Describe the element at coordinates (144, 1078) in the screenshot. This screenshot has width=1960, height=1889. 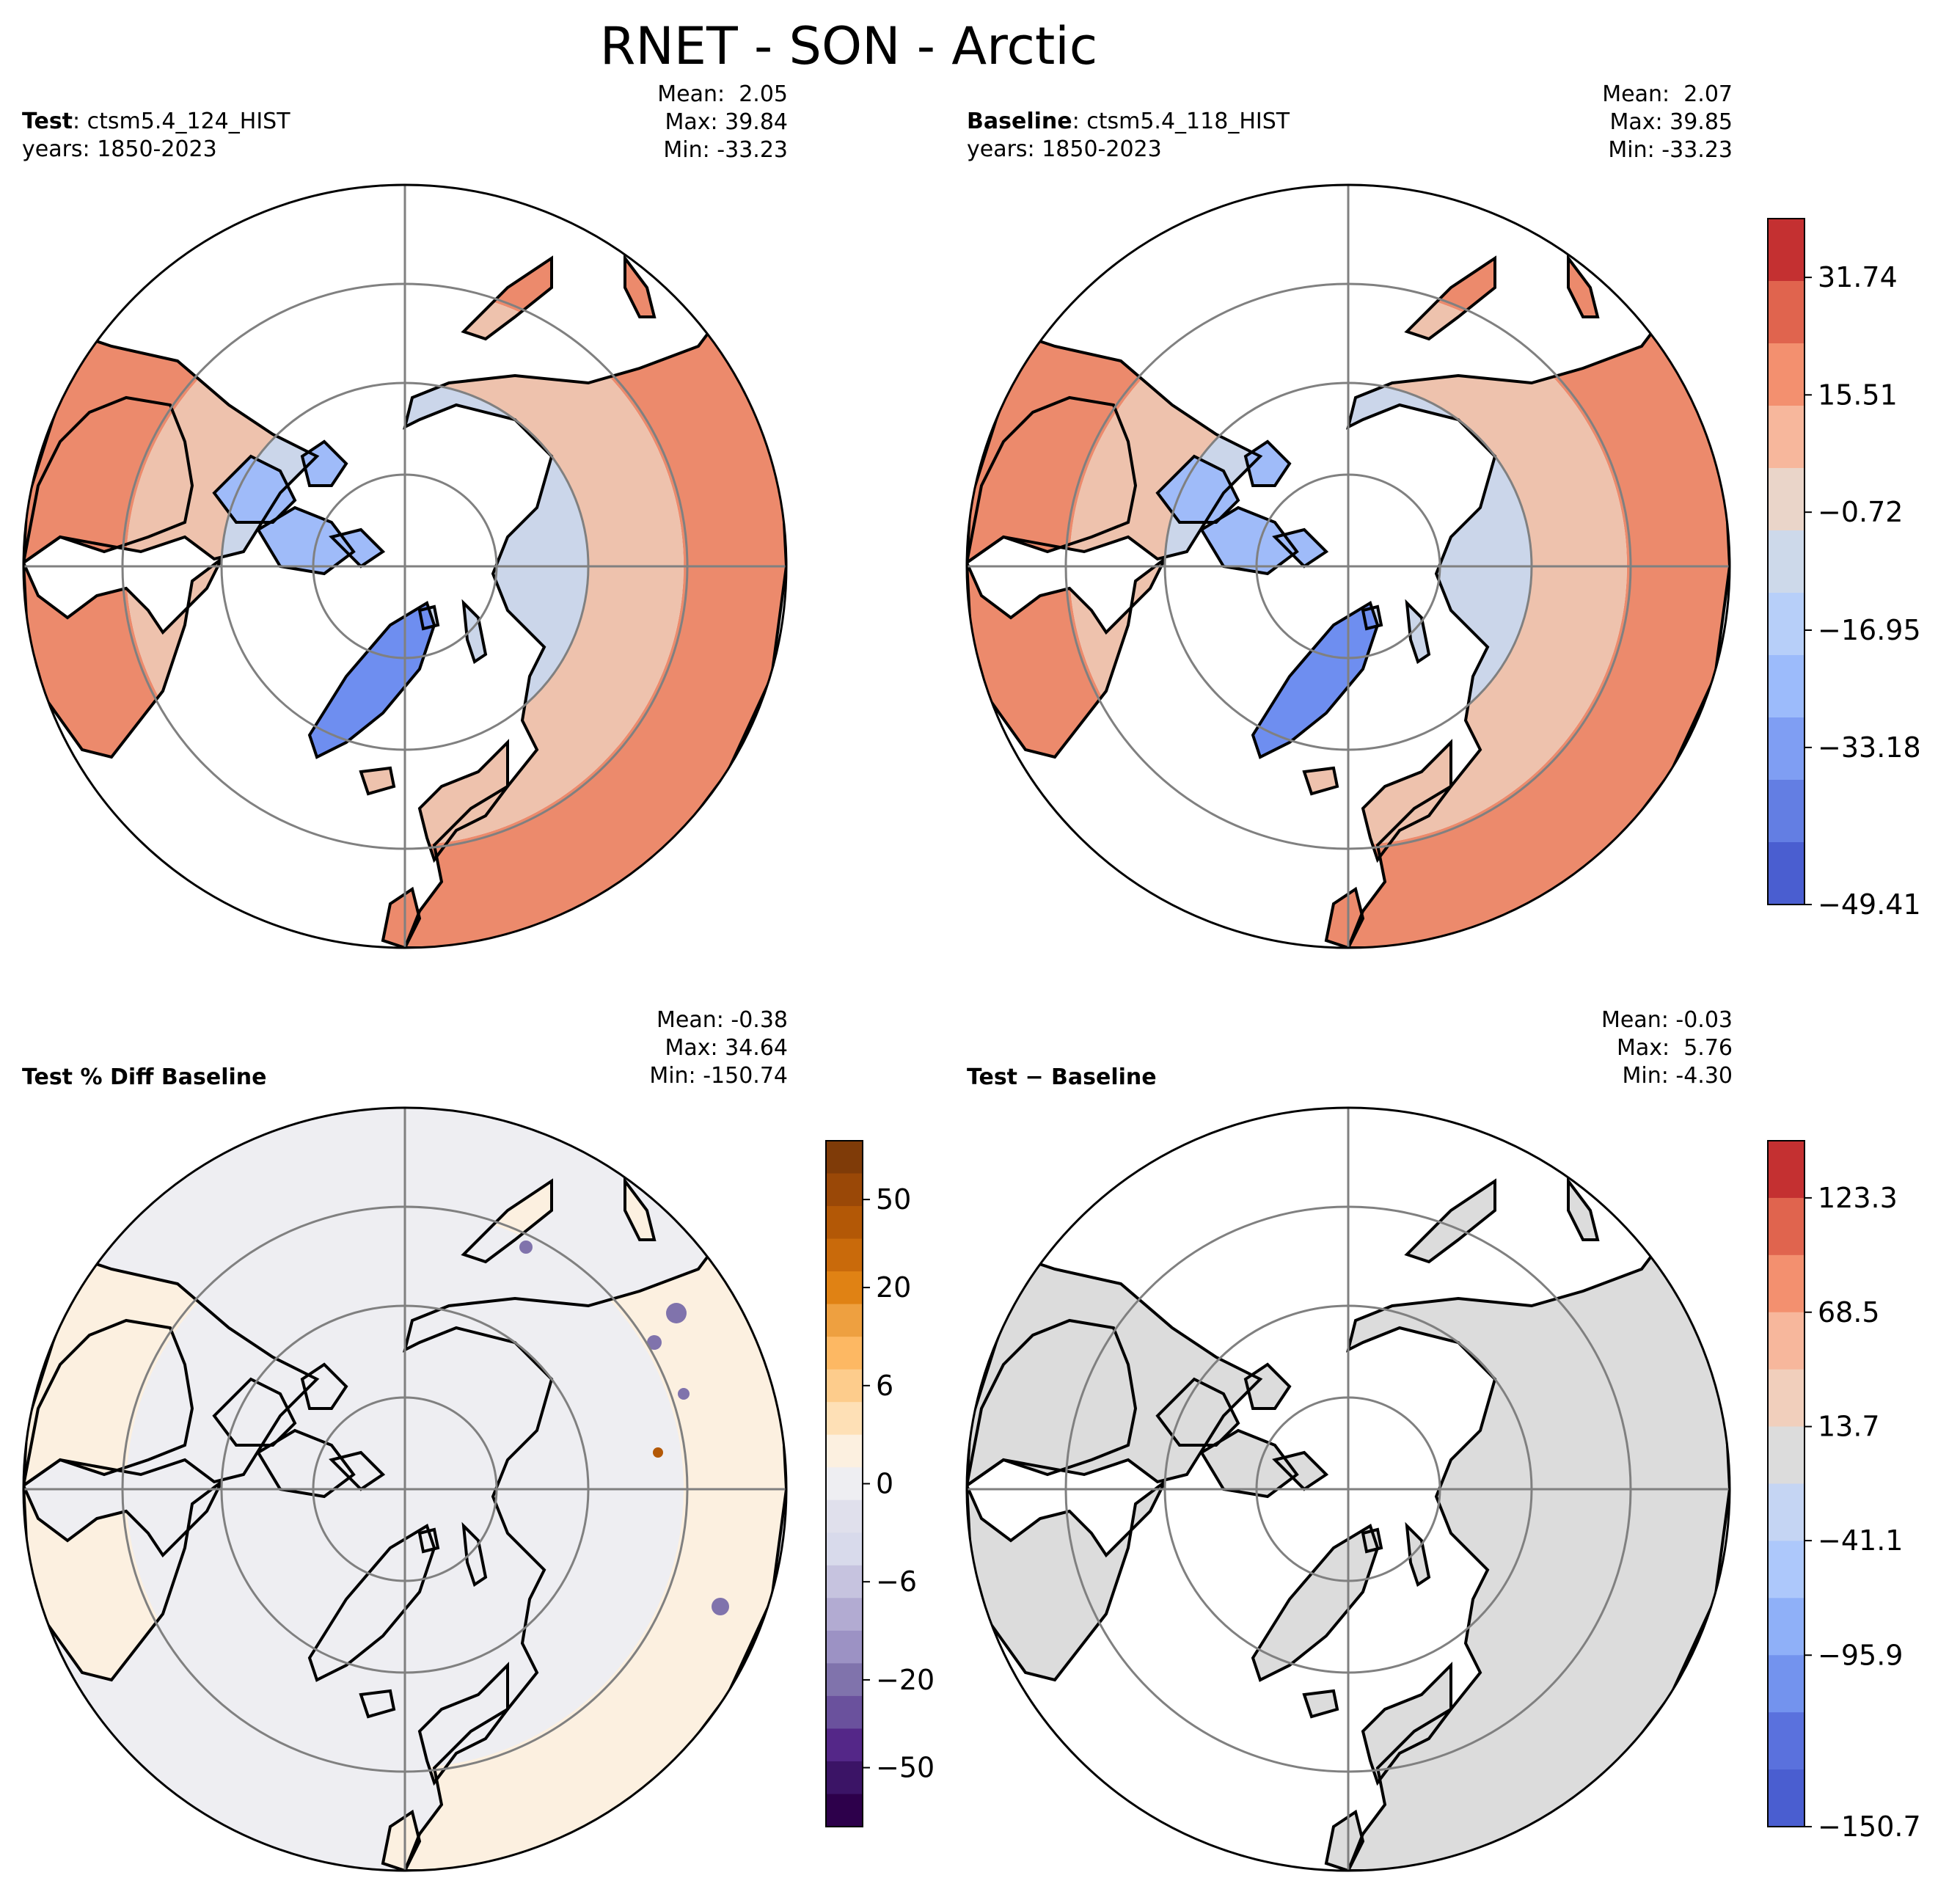
I see `panel-title-pctdiff: Test % Diff Baseline` at that location.